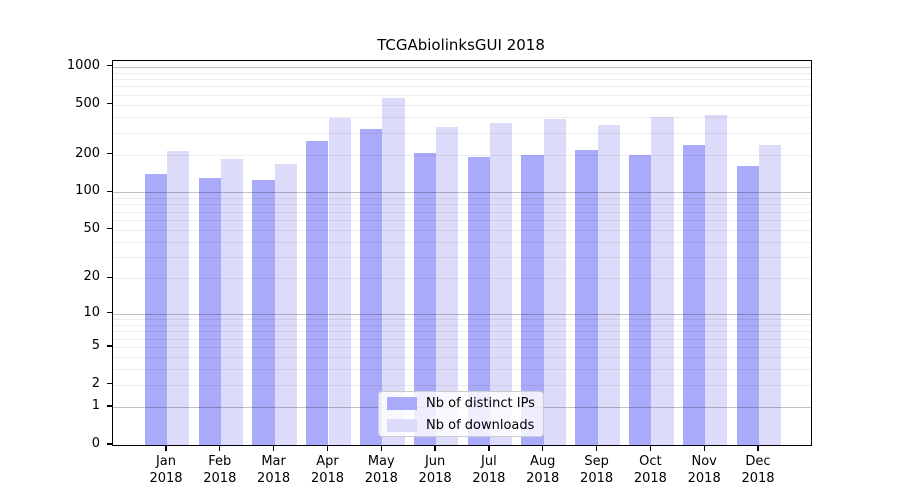 The width and height of the screenshot is (900, 500). What do you see at coordinates (166, 470) in the screenshot?
I see `x-tick-label: Jan 2018` at bounding box center [166, 470].